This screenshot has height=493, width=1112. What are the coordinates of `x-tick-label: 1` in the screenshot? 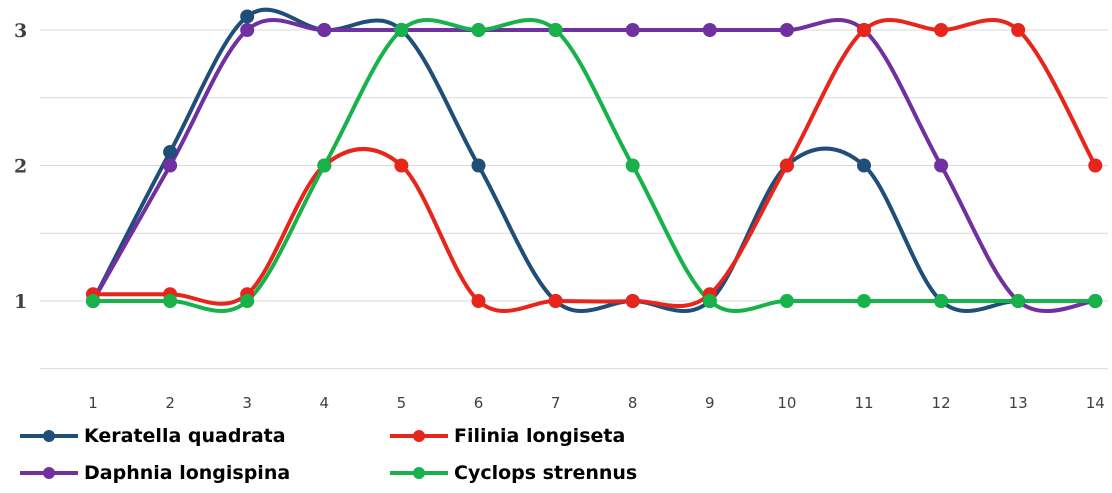 It's located at (93, 403).